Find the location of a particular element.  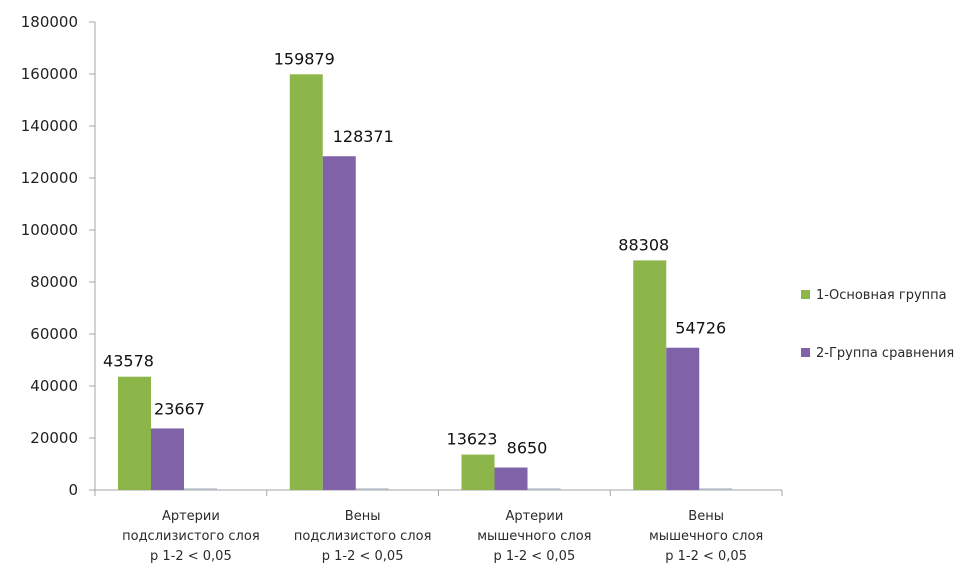

y-tick-label: 160000 is located at coordinates (49, 74).